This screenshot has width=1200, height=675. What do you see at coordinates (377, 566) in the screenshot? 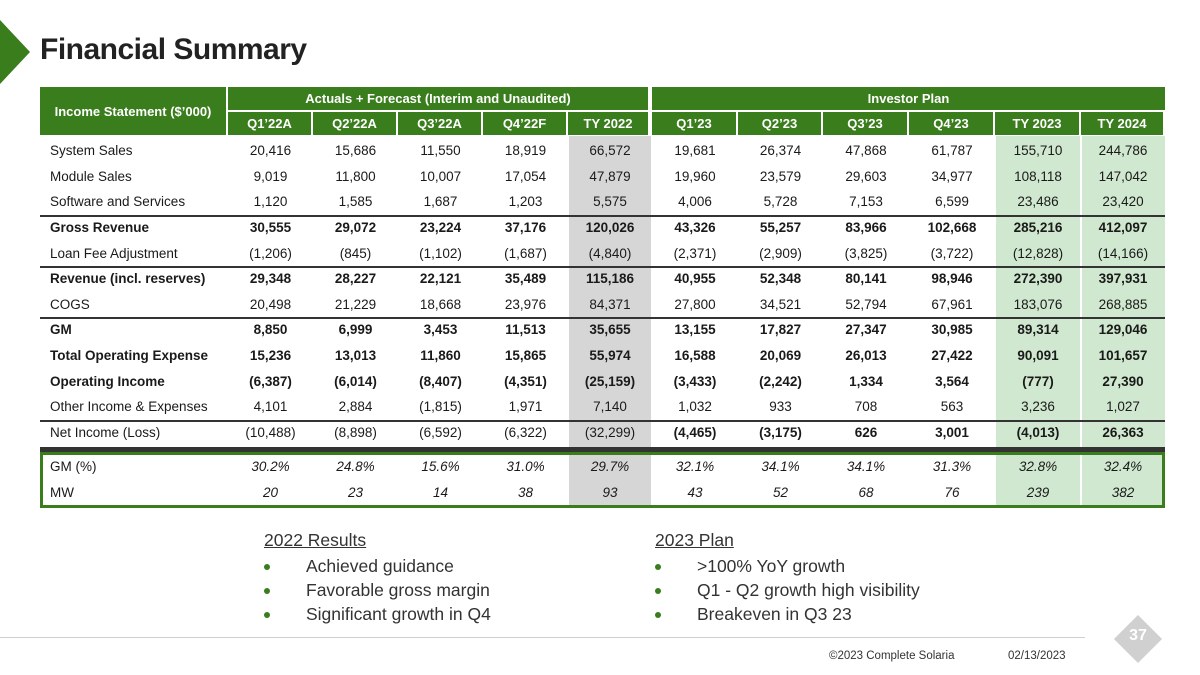
I see `list-item: Achieved guidance` at bounding box center [377, 566].